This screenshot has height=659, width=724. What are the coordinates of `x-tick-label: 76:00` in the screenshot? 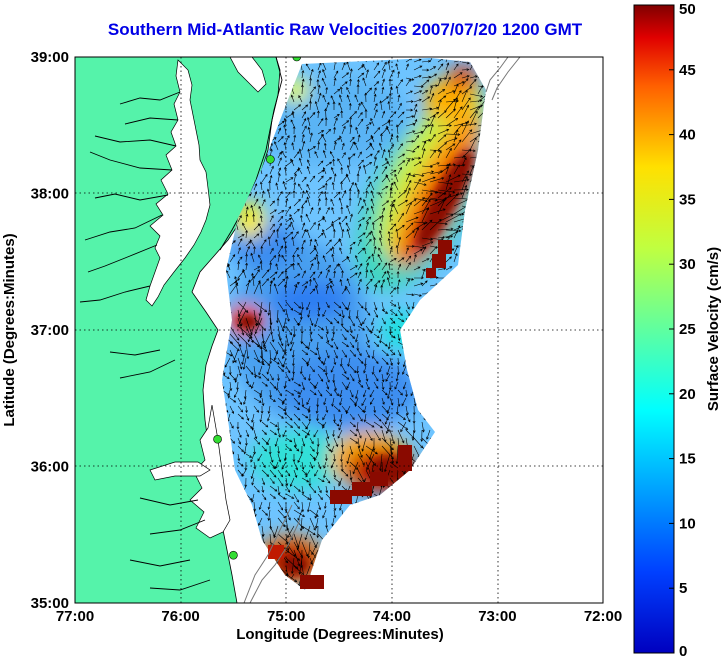 It's located at (180, 616).